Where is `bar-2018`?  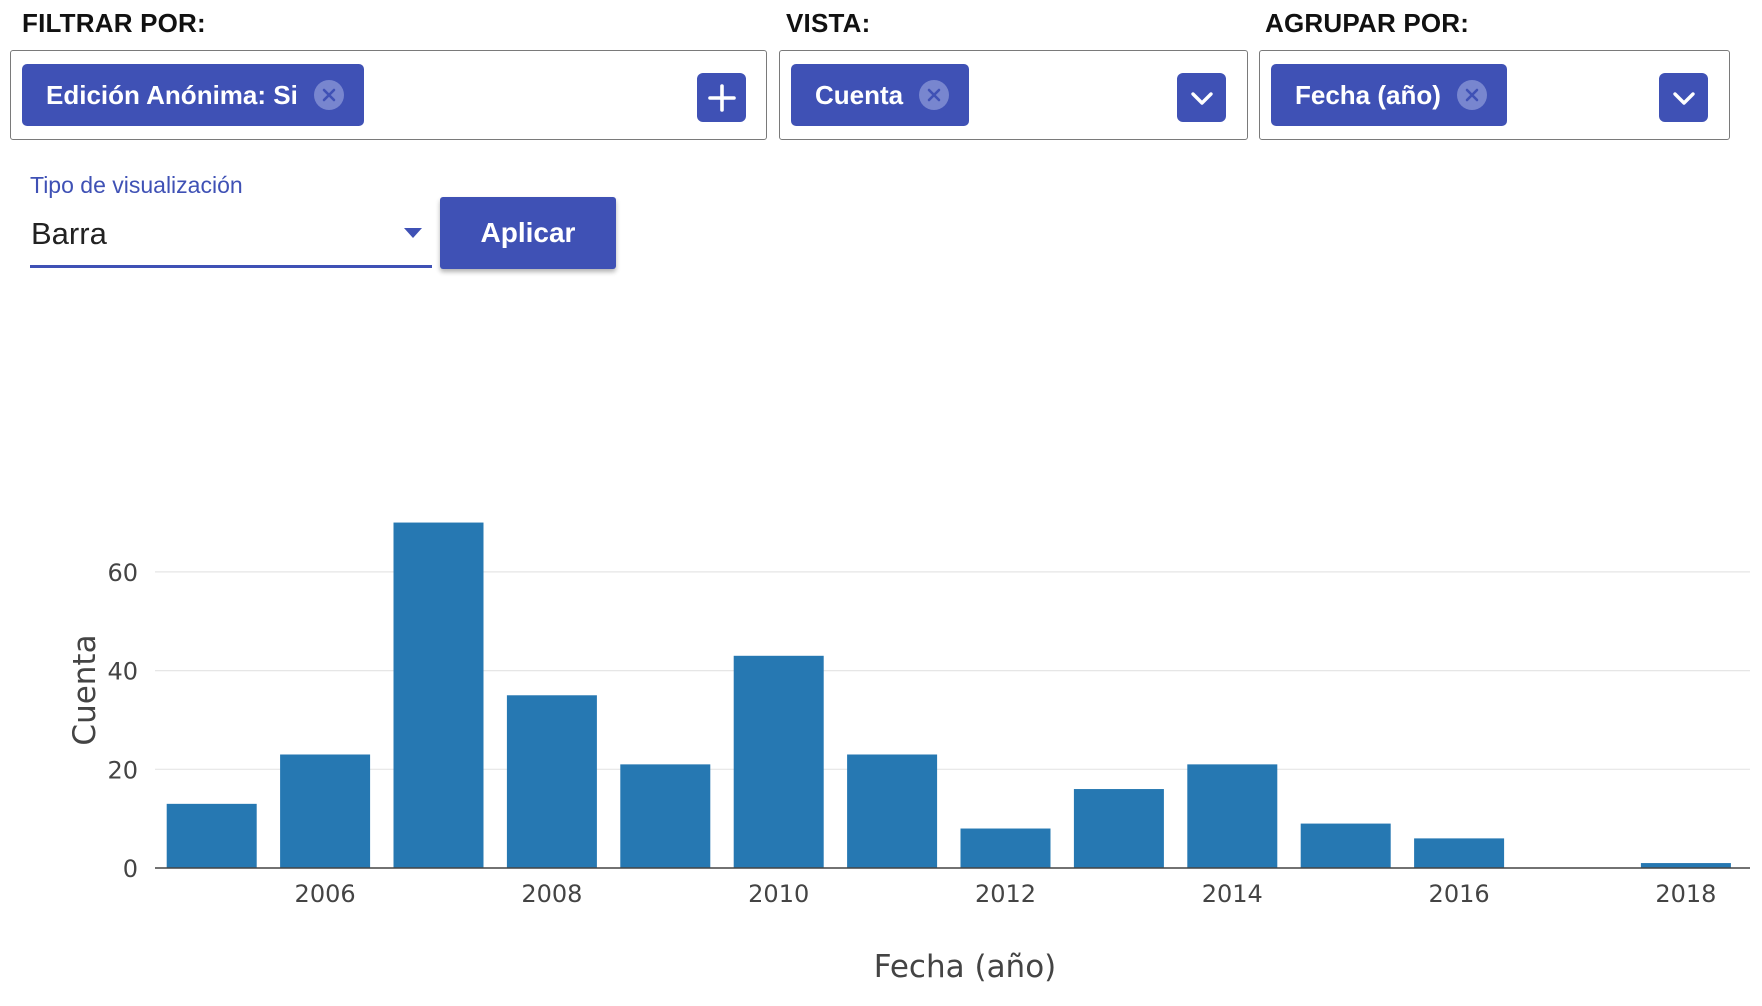 bar-2018 is located at coordinates (1685, 865).